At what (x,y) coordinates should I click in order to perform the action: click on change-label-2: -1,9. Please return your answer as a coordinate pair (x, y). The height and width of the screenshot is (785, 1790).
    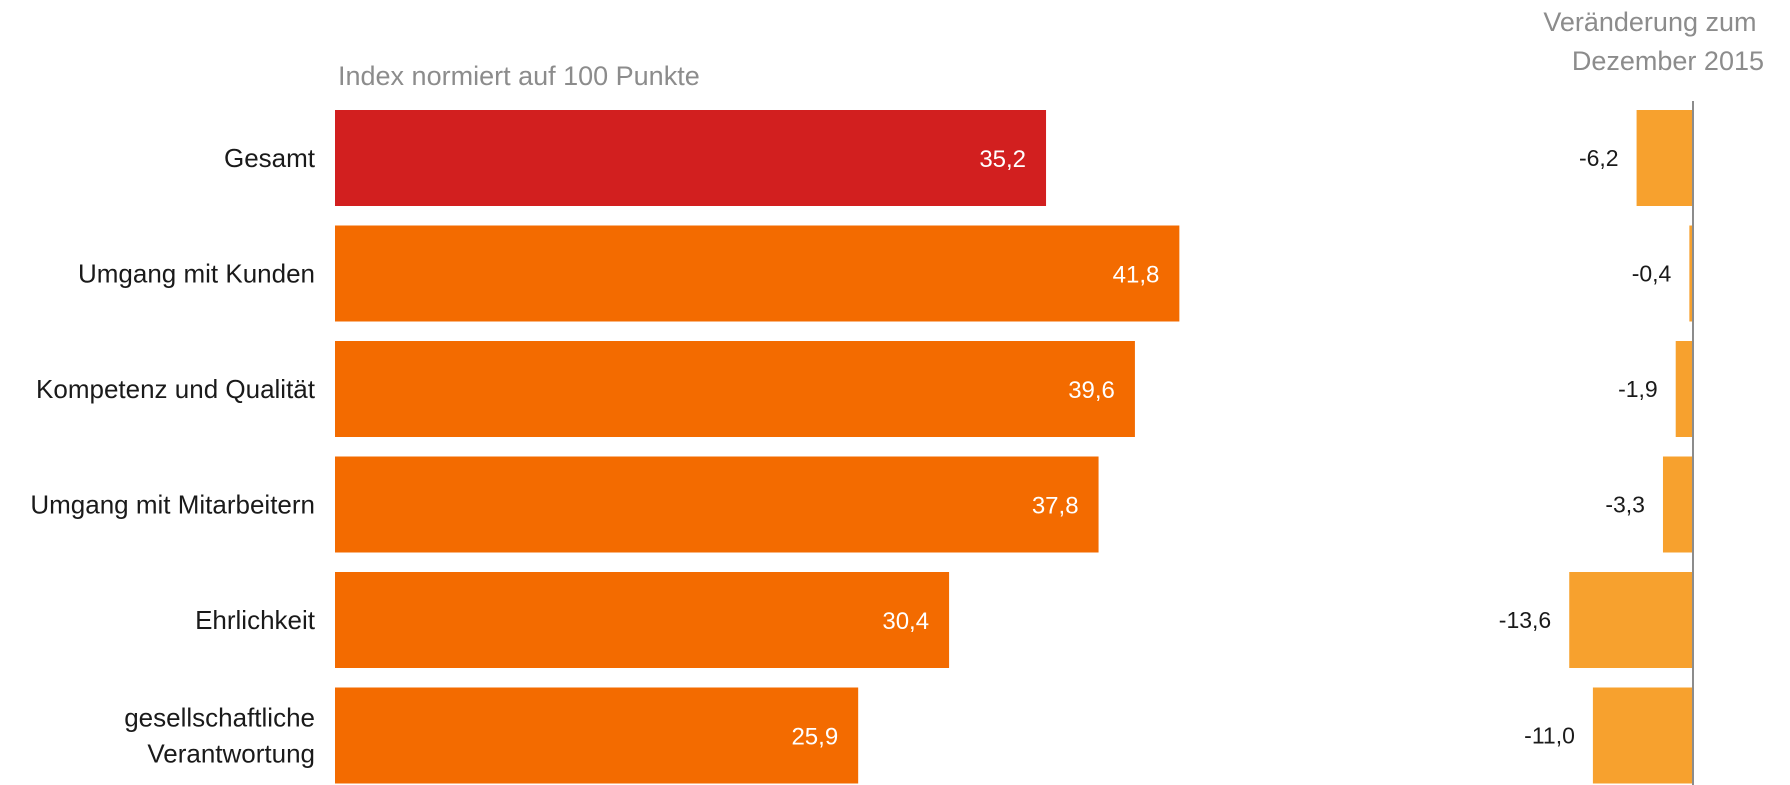
    Looking at the image, I should click on (1638, 389).